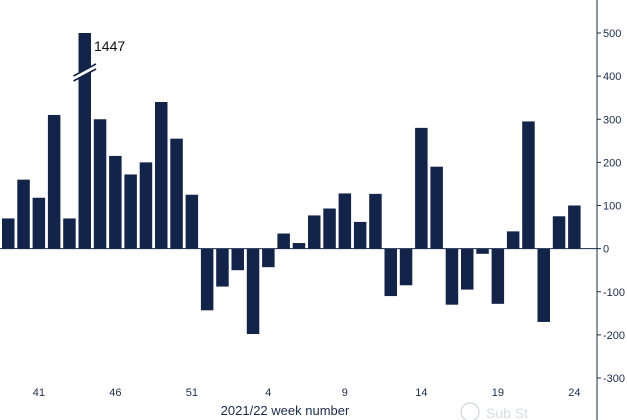 This screenshot has width=627, height=420. What do you see at coordinates (470, 411) in the screenshot?
I see `bird-logo-icon` at bounding box center [470, 411].